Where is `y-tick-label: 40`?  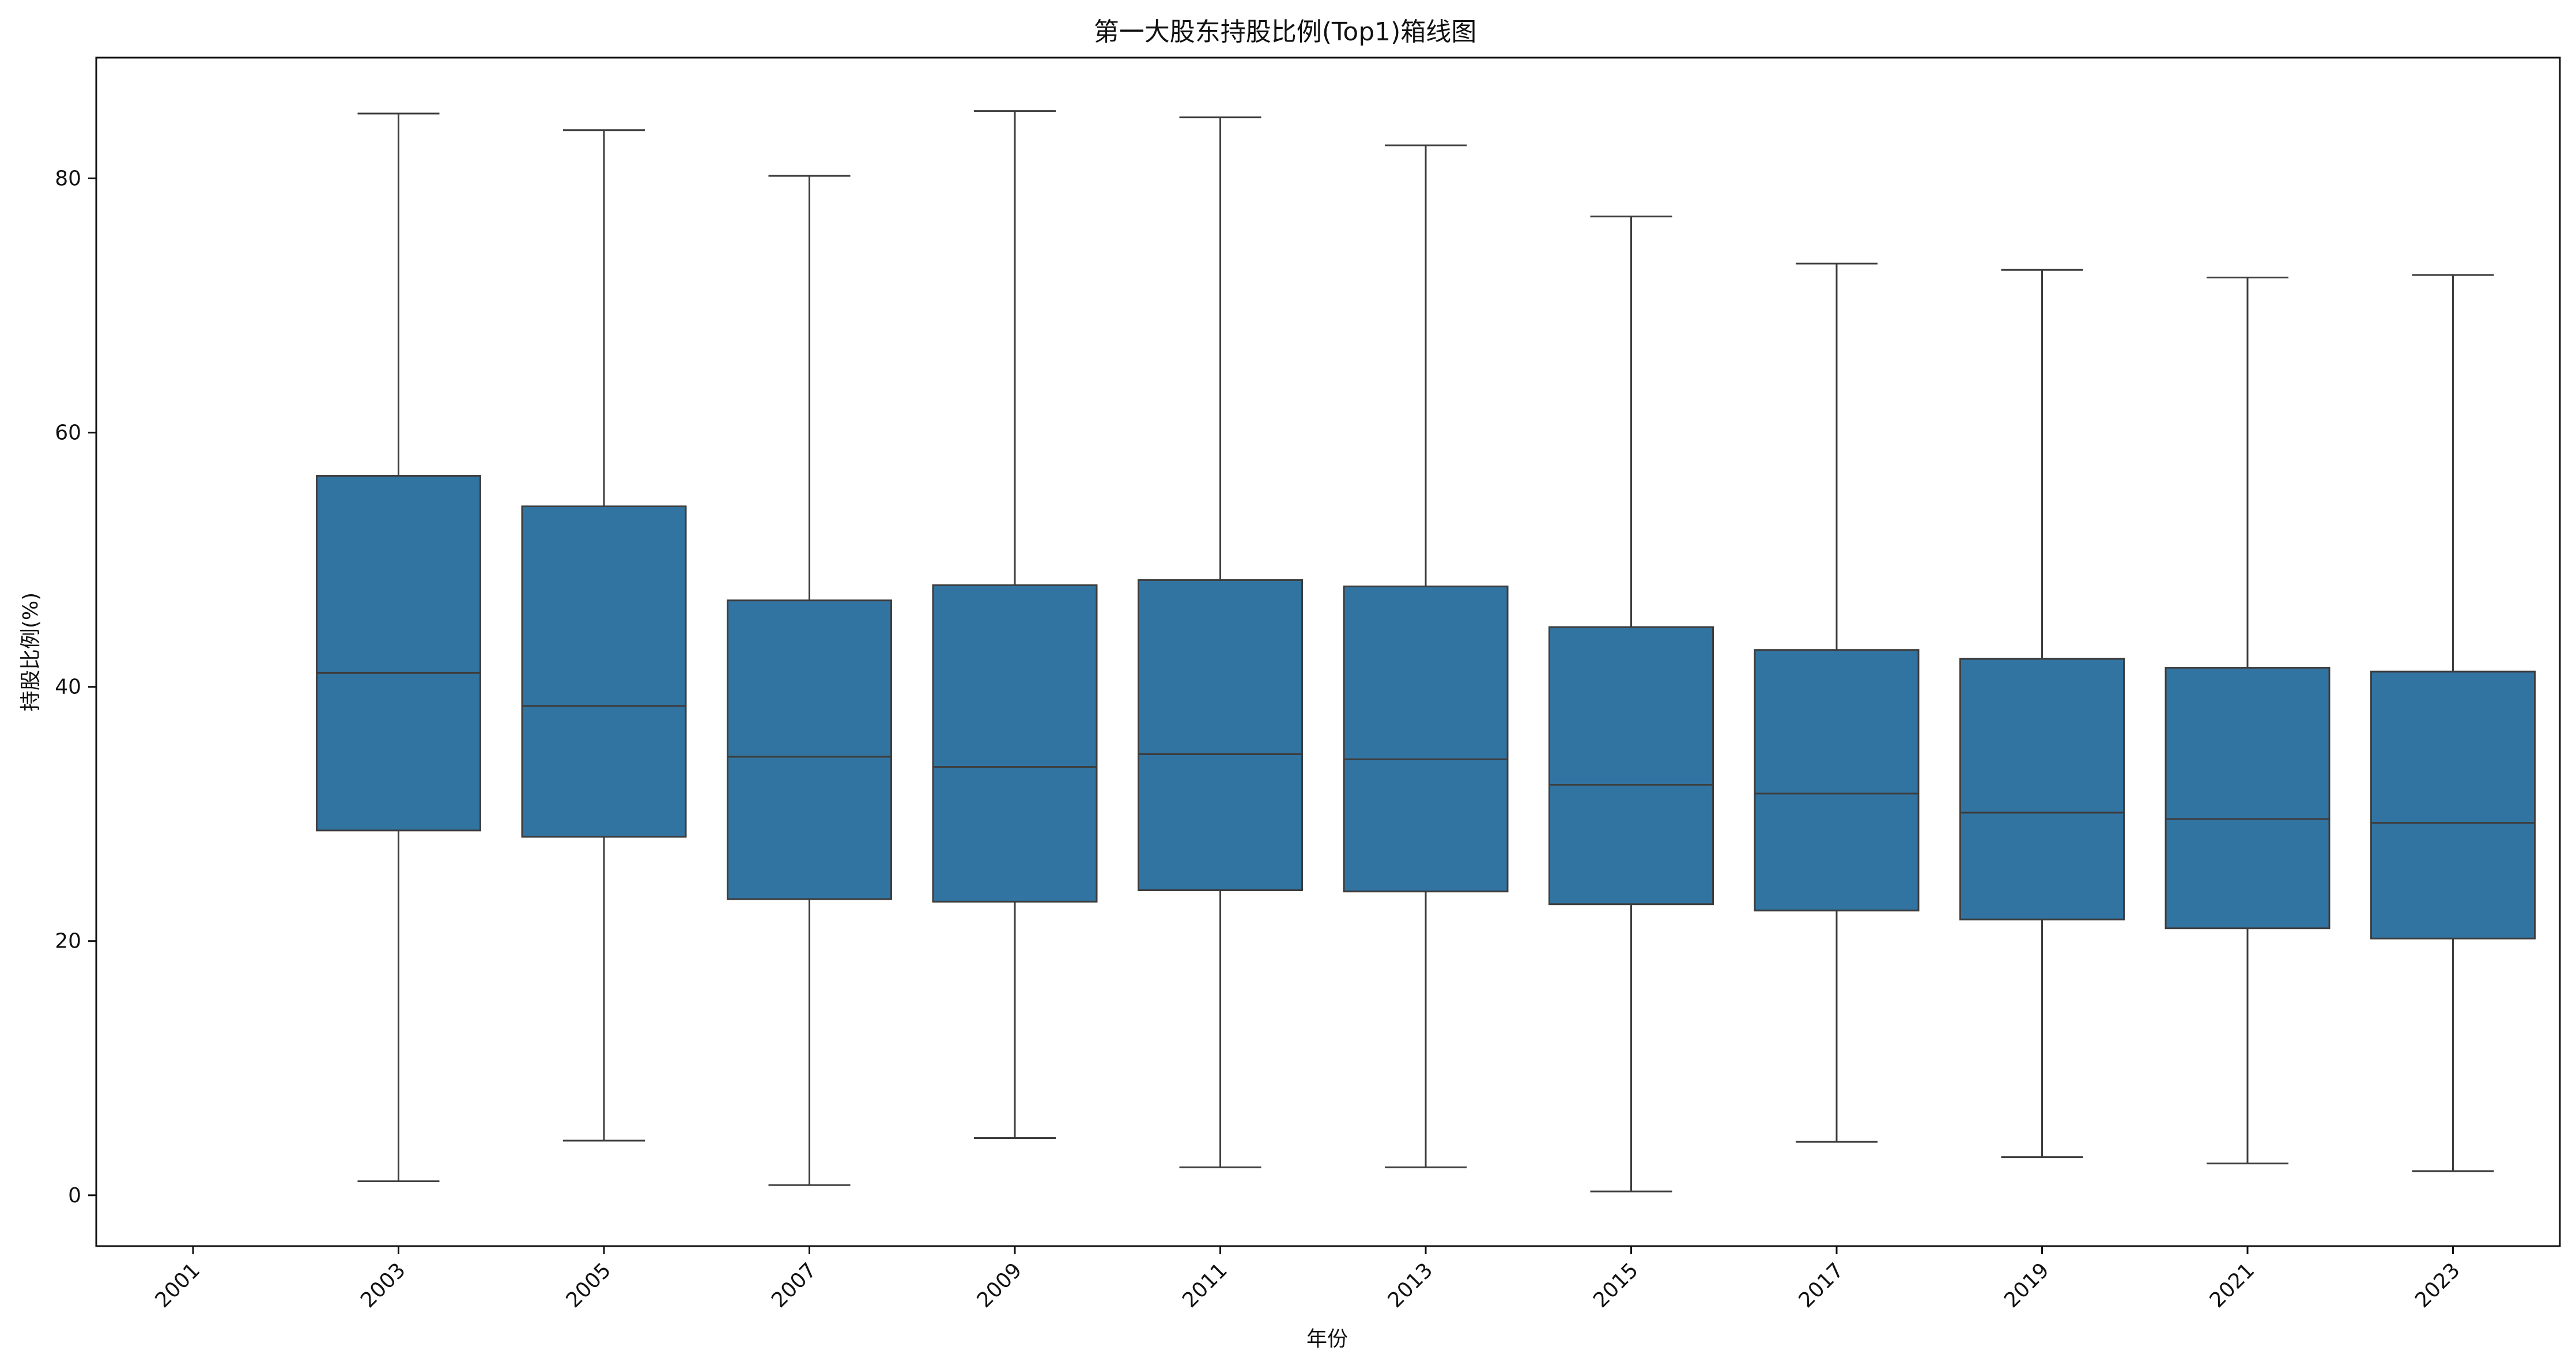 y-tick-label: 40 is located at coordinates (68, 687).